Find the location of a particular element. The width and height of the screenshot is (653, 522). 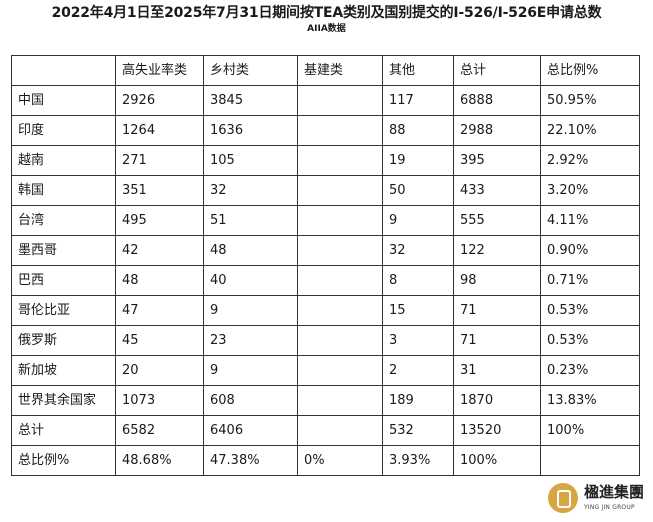

row-label-cell: 韩国 is located at coordinates (63, 190).